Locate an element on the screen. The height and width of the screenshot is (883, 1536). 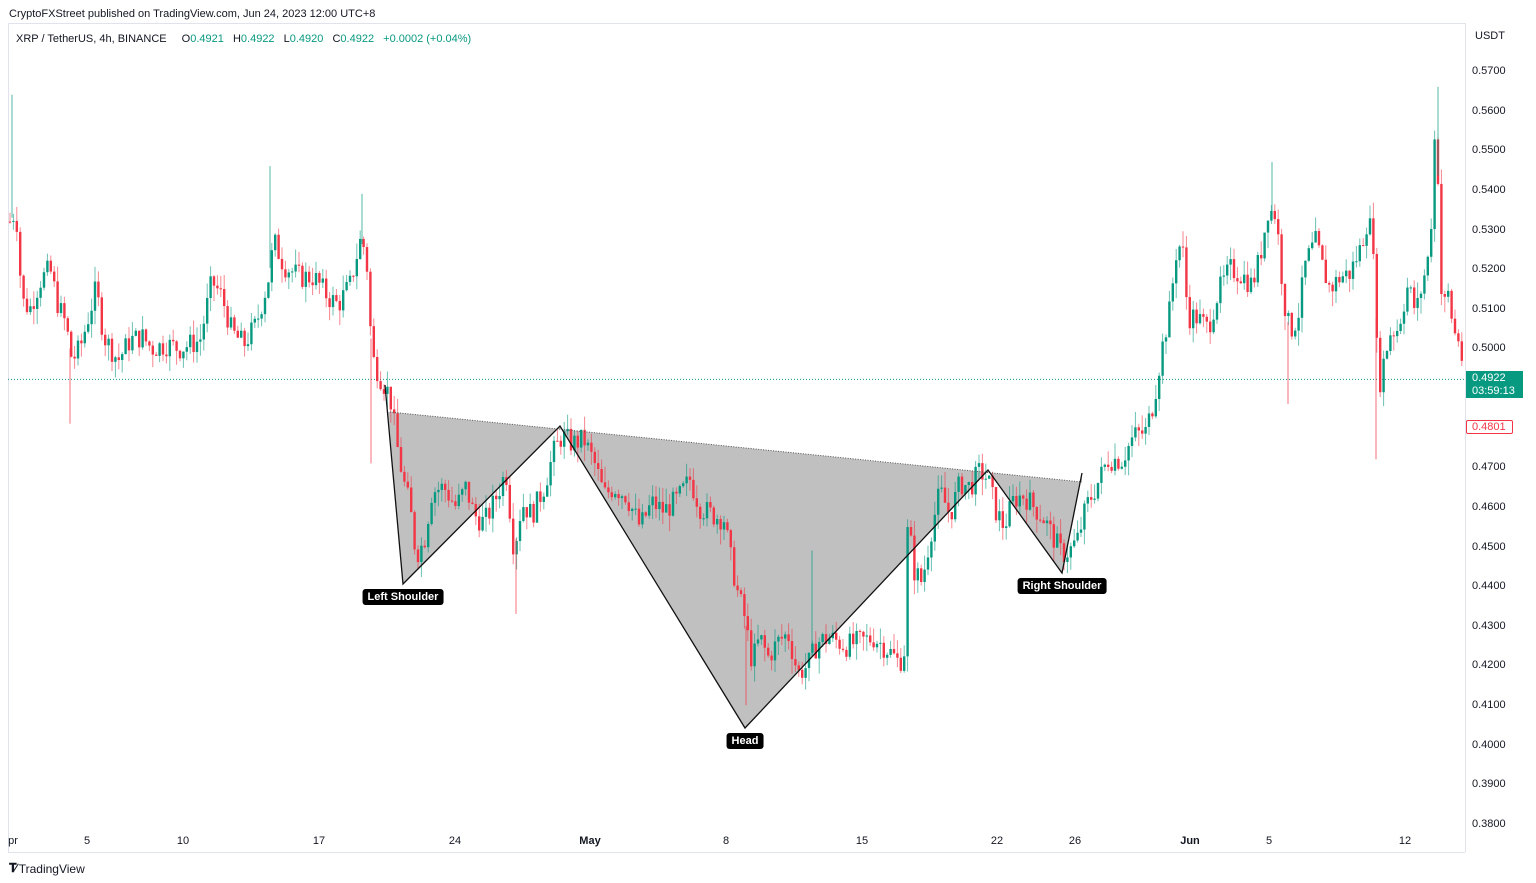
price-tick: 0.5100 is located at coordinates (1489, 308).